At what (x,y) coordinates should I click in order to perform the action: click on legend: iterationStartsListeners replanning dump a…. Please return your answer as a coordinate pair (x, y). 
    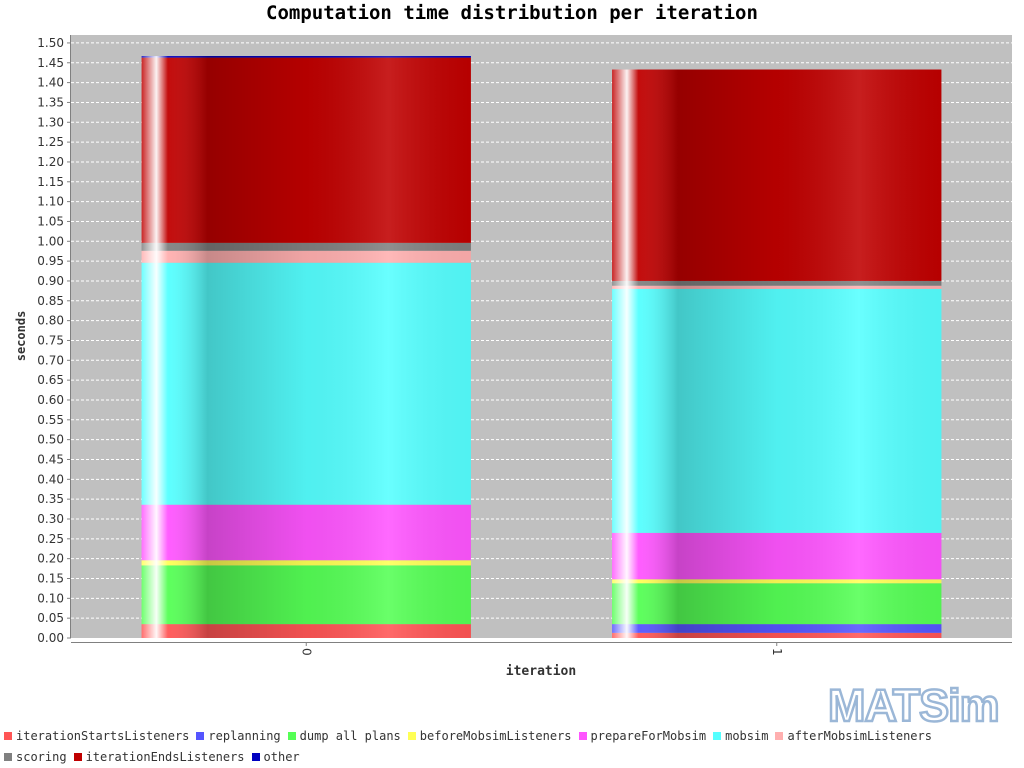
    Looking at the image, I should click on (504, 747).